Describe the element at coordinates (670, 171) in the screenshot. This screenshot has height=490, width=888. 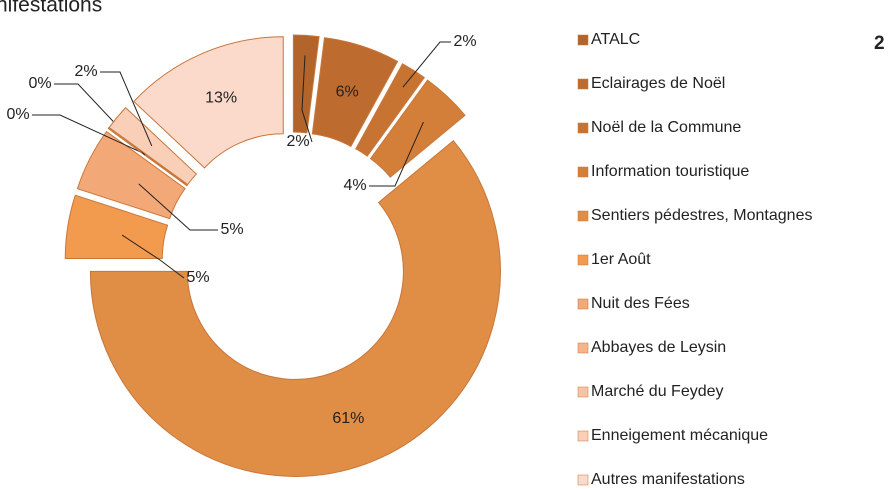
I see `legend-label: Information touristique` at that location.